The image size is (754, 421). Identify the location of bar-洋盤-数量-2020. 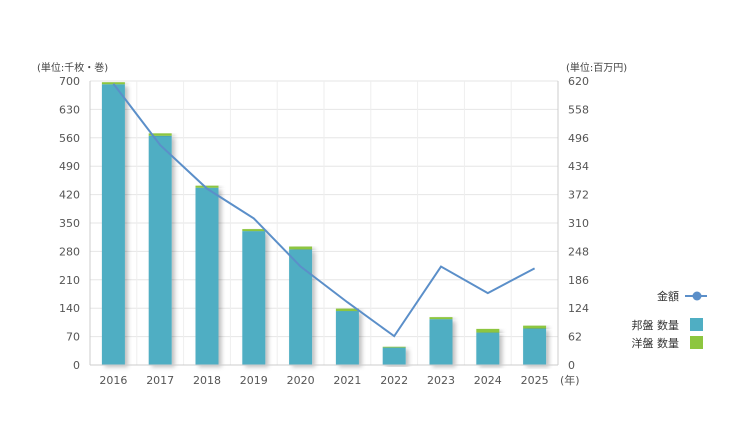
(301, 248).